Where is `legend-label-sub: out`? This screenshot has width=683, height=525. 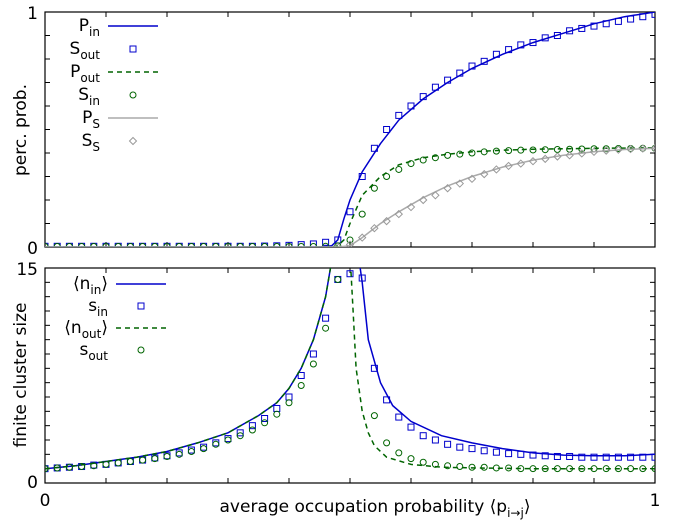 legend-label-sub: out is located at coordinates (90, 78).